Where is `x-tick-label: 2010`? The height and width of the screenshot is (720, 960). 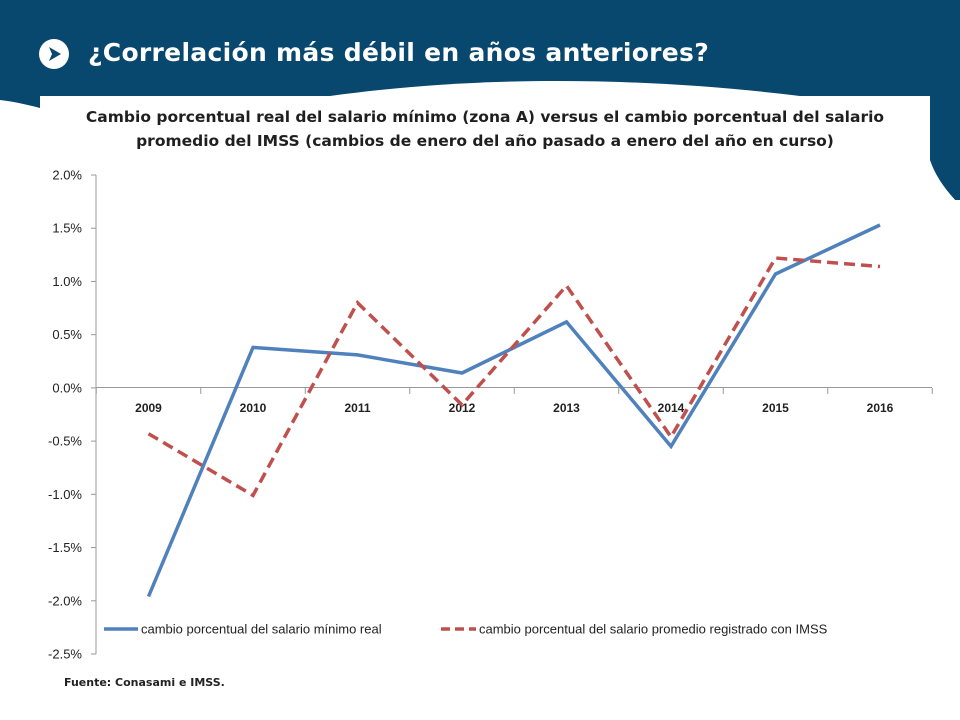
x-tick-label: 2010 is located at coordinates (253, 408).